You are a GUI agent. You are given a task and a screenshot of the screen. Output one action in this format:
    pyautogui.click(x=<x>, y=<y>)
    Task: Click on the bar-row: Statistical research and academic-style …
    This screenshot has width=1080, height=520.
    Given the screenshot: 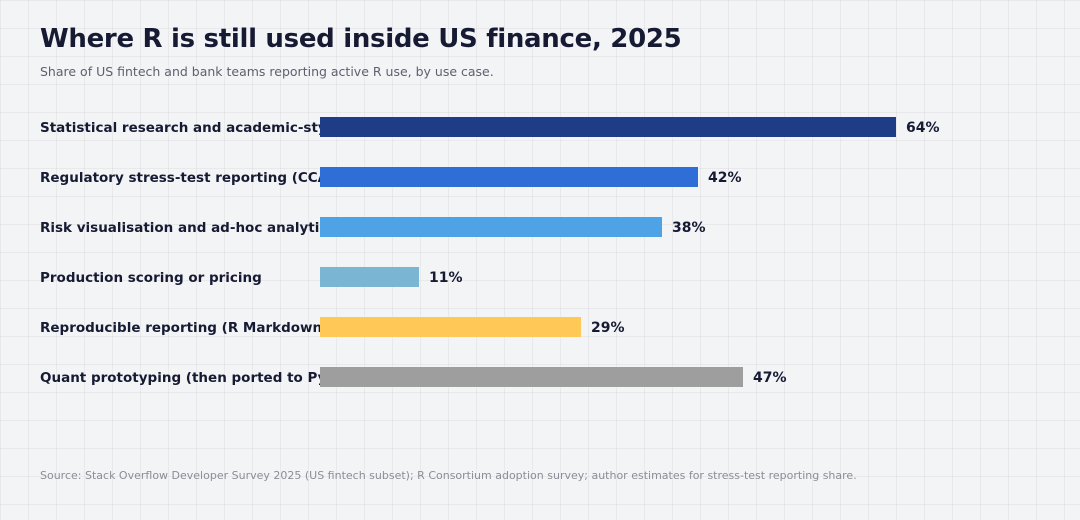 What is the action you would take?
    pyautogui.click(x=490, y=127)
    